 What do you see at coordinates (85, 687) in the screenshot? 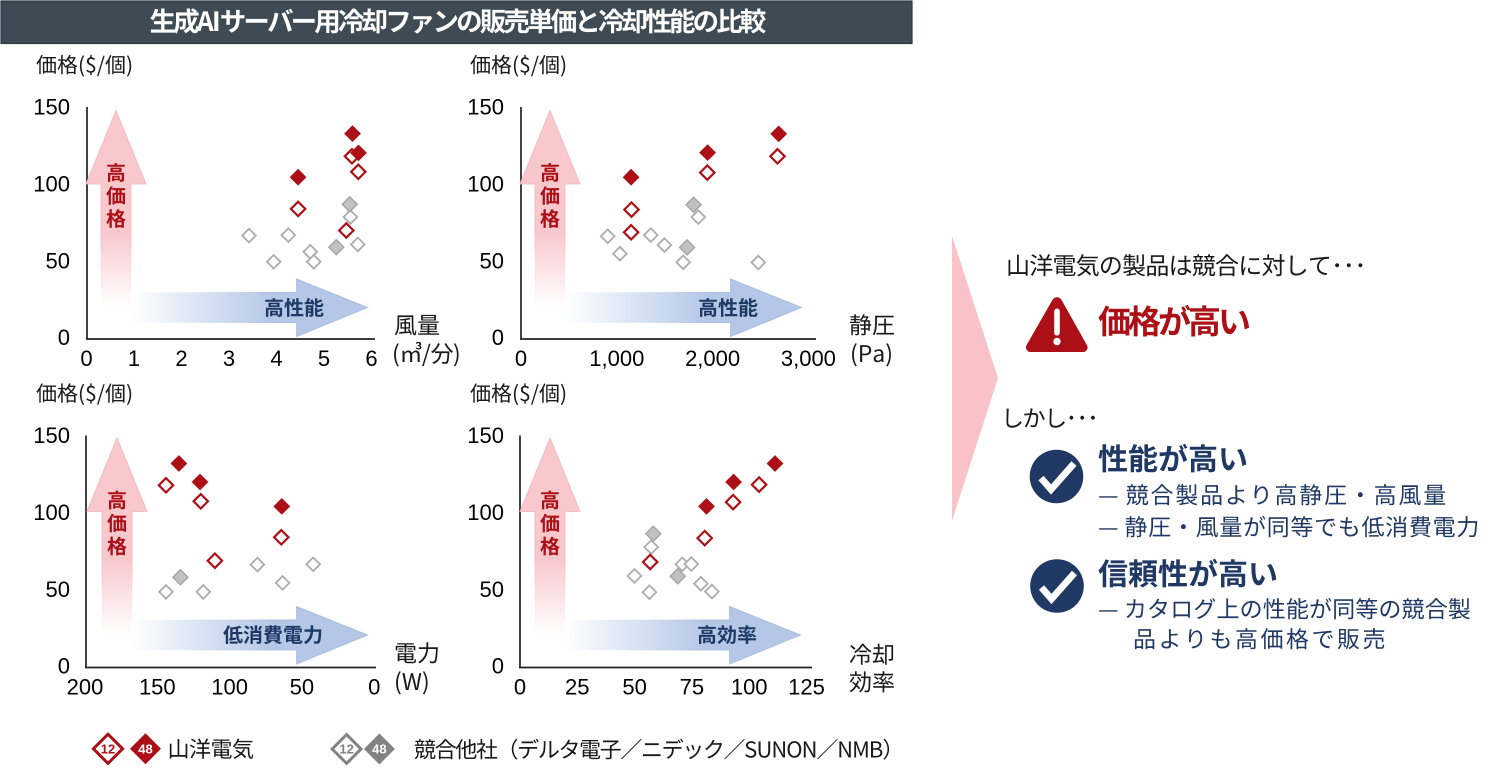
I see `svg-text: 200` at bounding box center [85, 687].